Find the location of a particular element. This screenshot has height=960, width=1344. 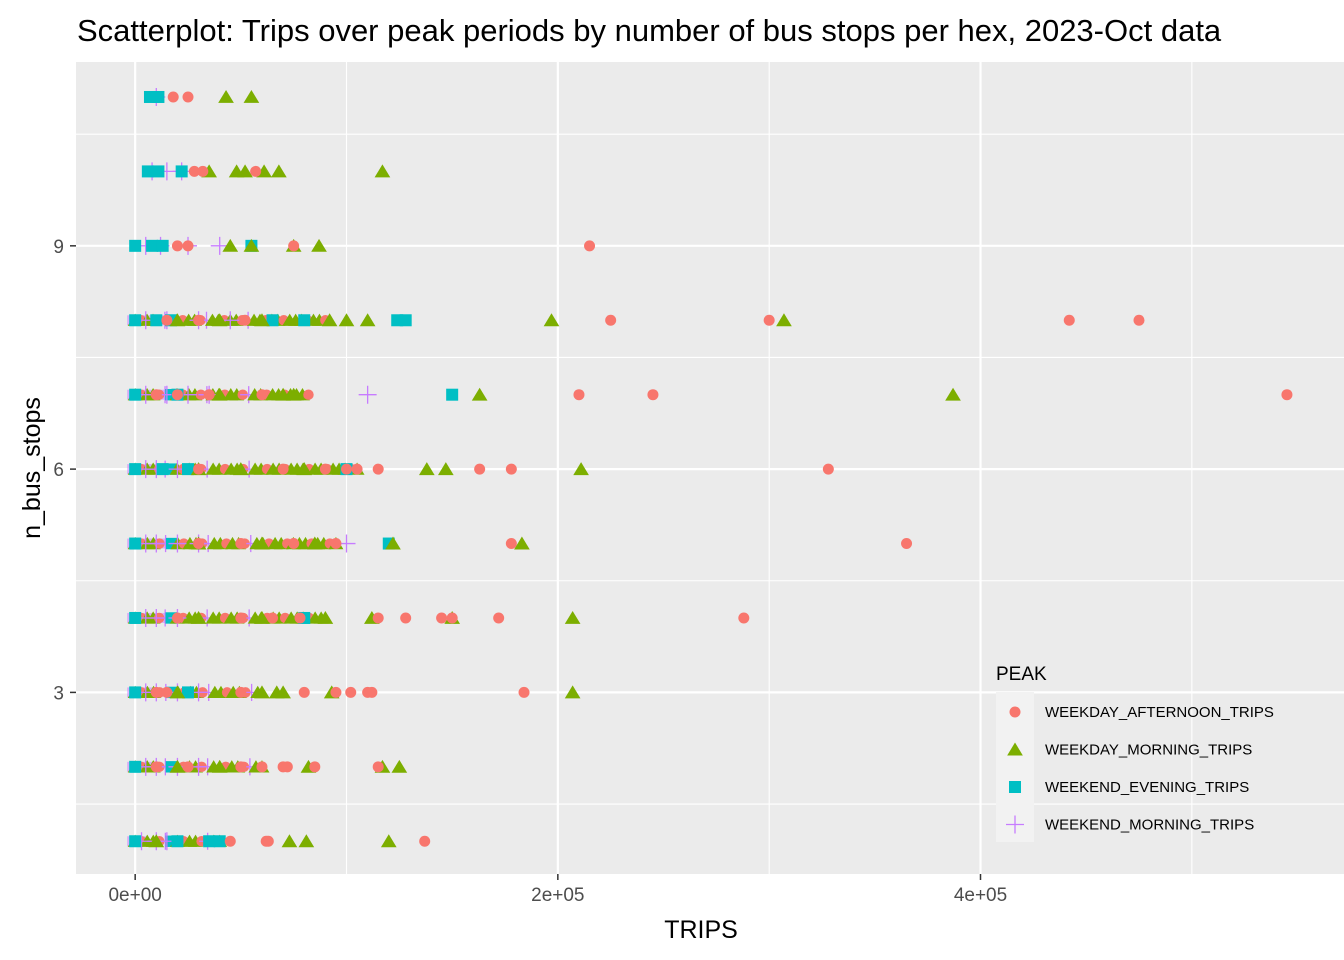

x-tick-label: 0e+00 is located at coordinates (134, 895).